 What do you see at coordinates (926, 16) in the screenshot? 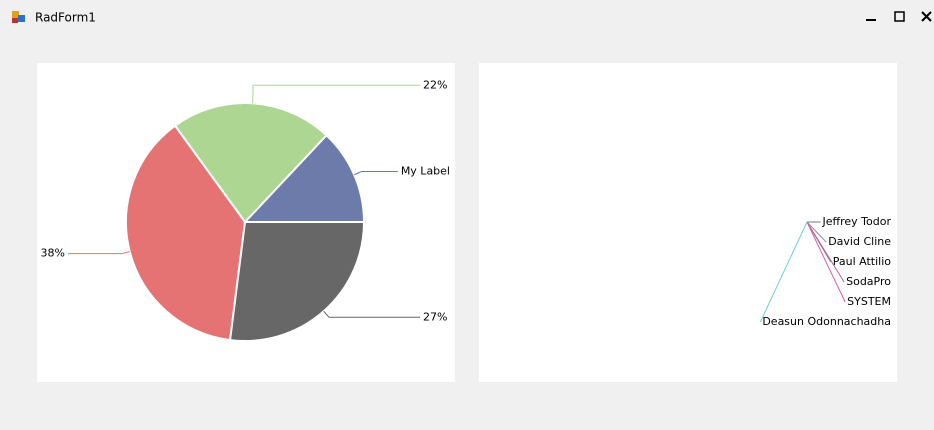
I see `close-button` at bounding box center [926, 16].